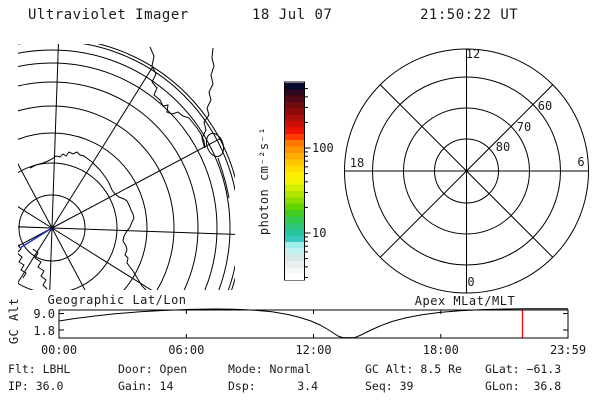 This screenshot has height=400, width=600. I want to click on gc-alt-strip-chart, so click(313, 323).